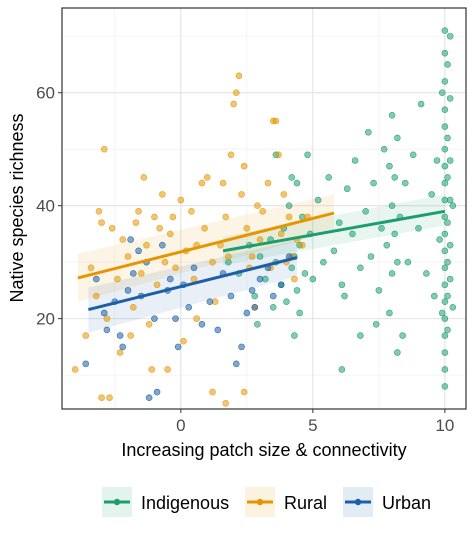  What do you see at coordinates (358, 502) in the screenshot?
I see `legend-key-point` at bounding box center [358, 502].